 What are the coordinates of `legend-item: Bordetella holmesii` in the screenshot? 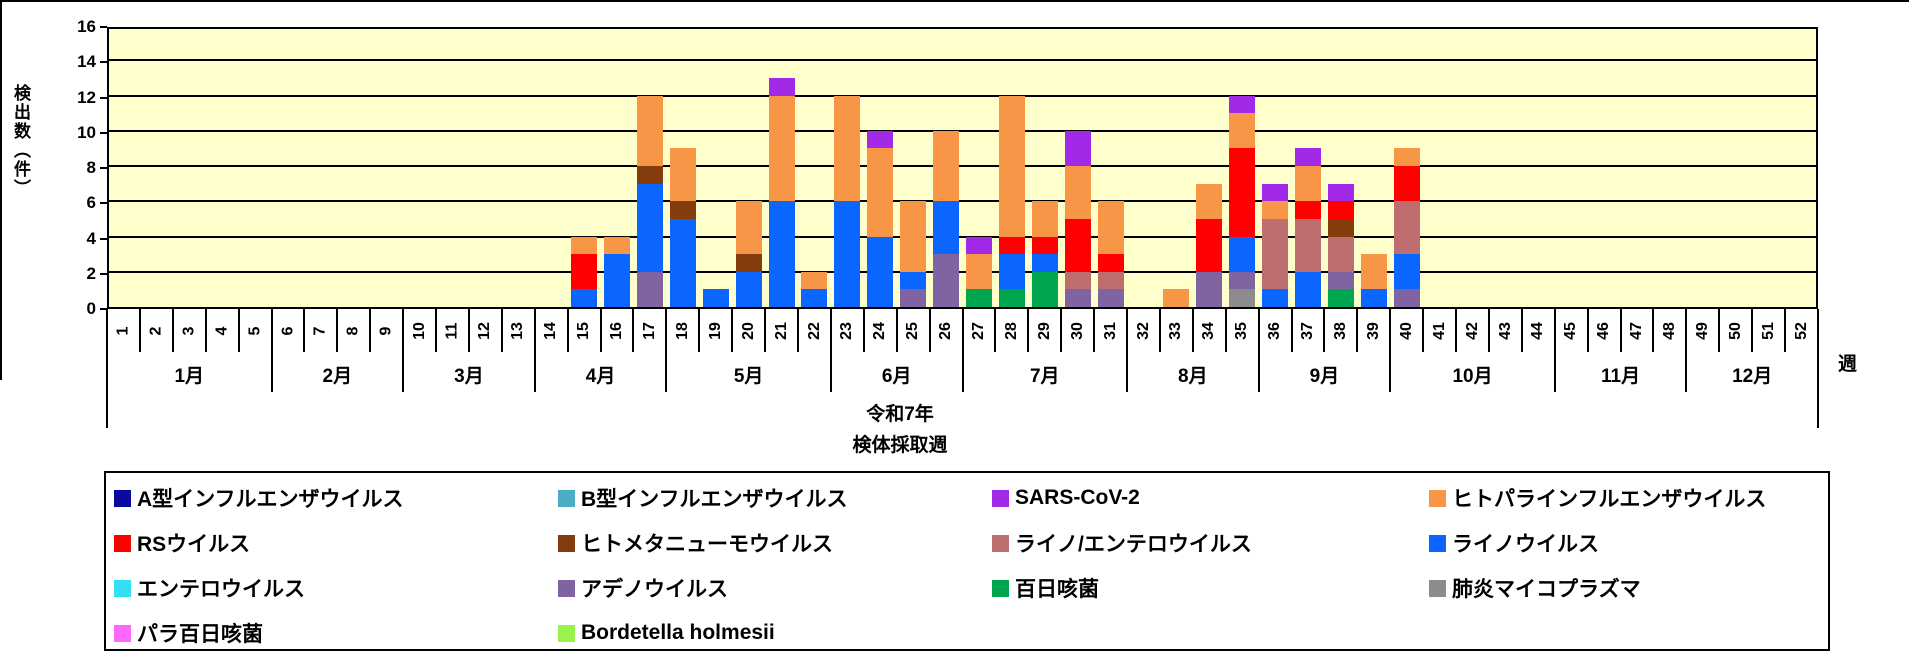 It's located at (666, 633).